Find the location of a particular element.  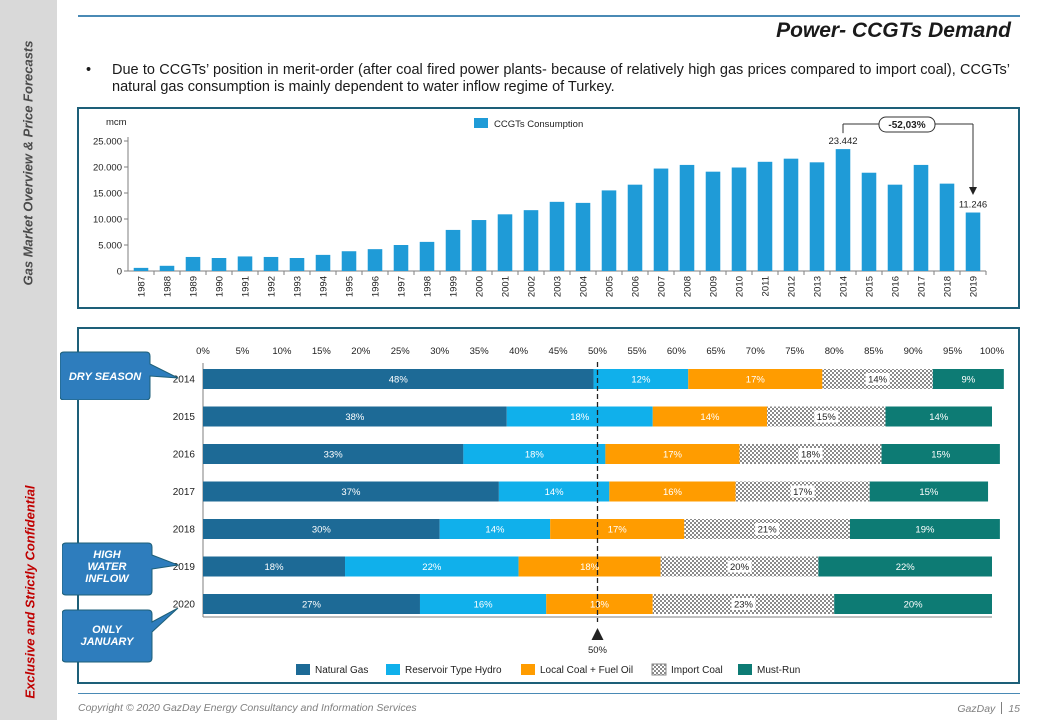

legend-label: Must-Run is located at coordinates (778, 670).